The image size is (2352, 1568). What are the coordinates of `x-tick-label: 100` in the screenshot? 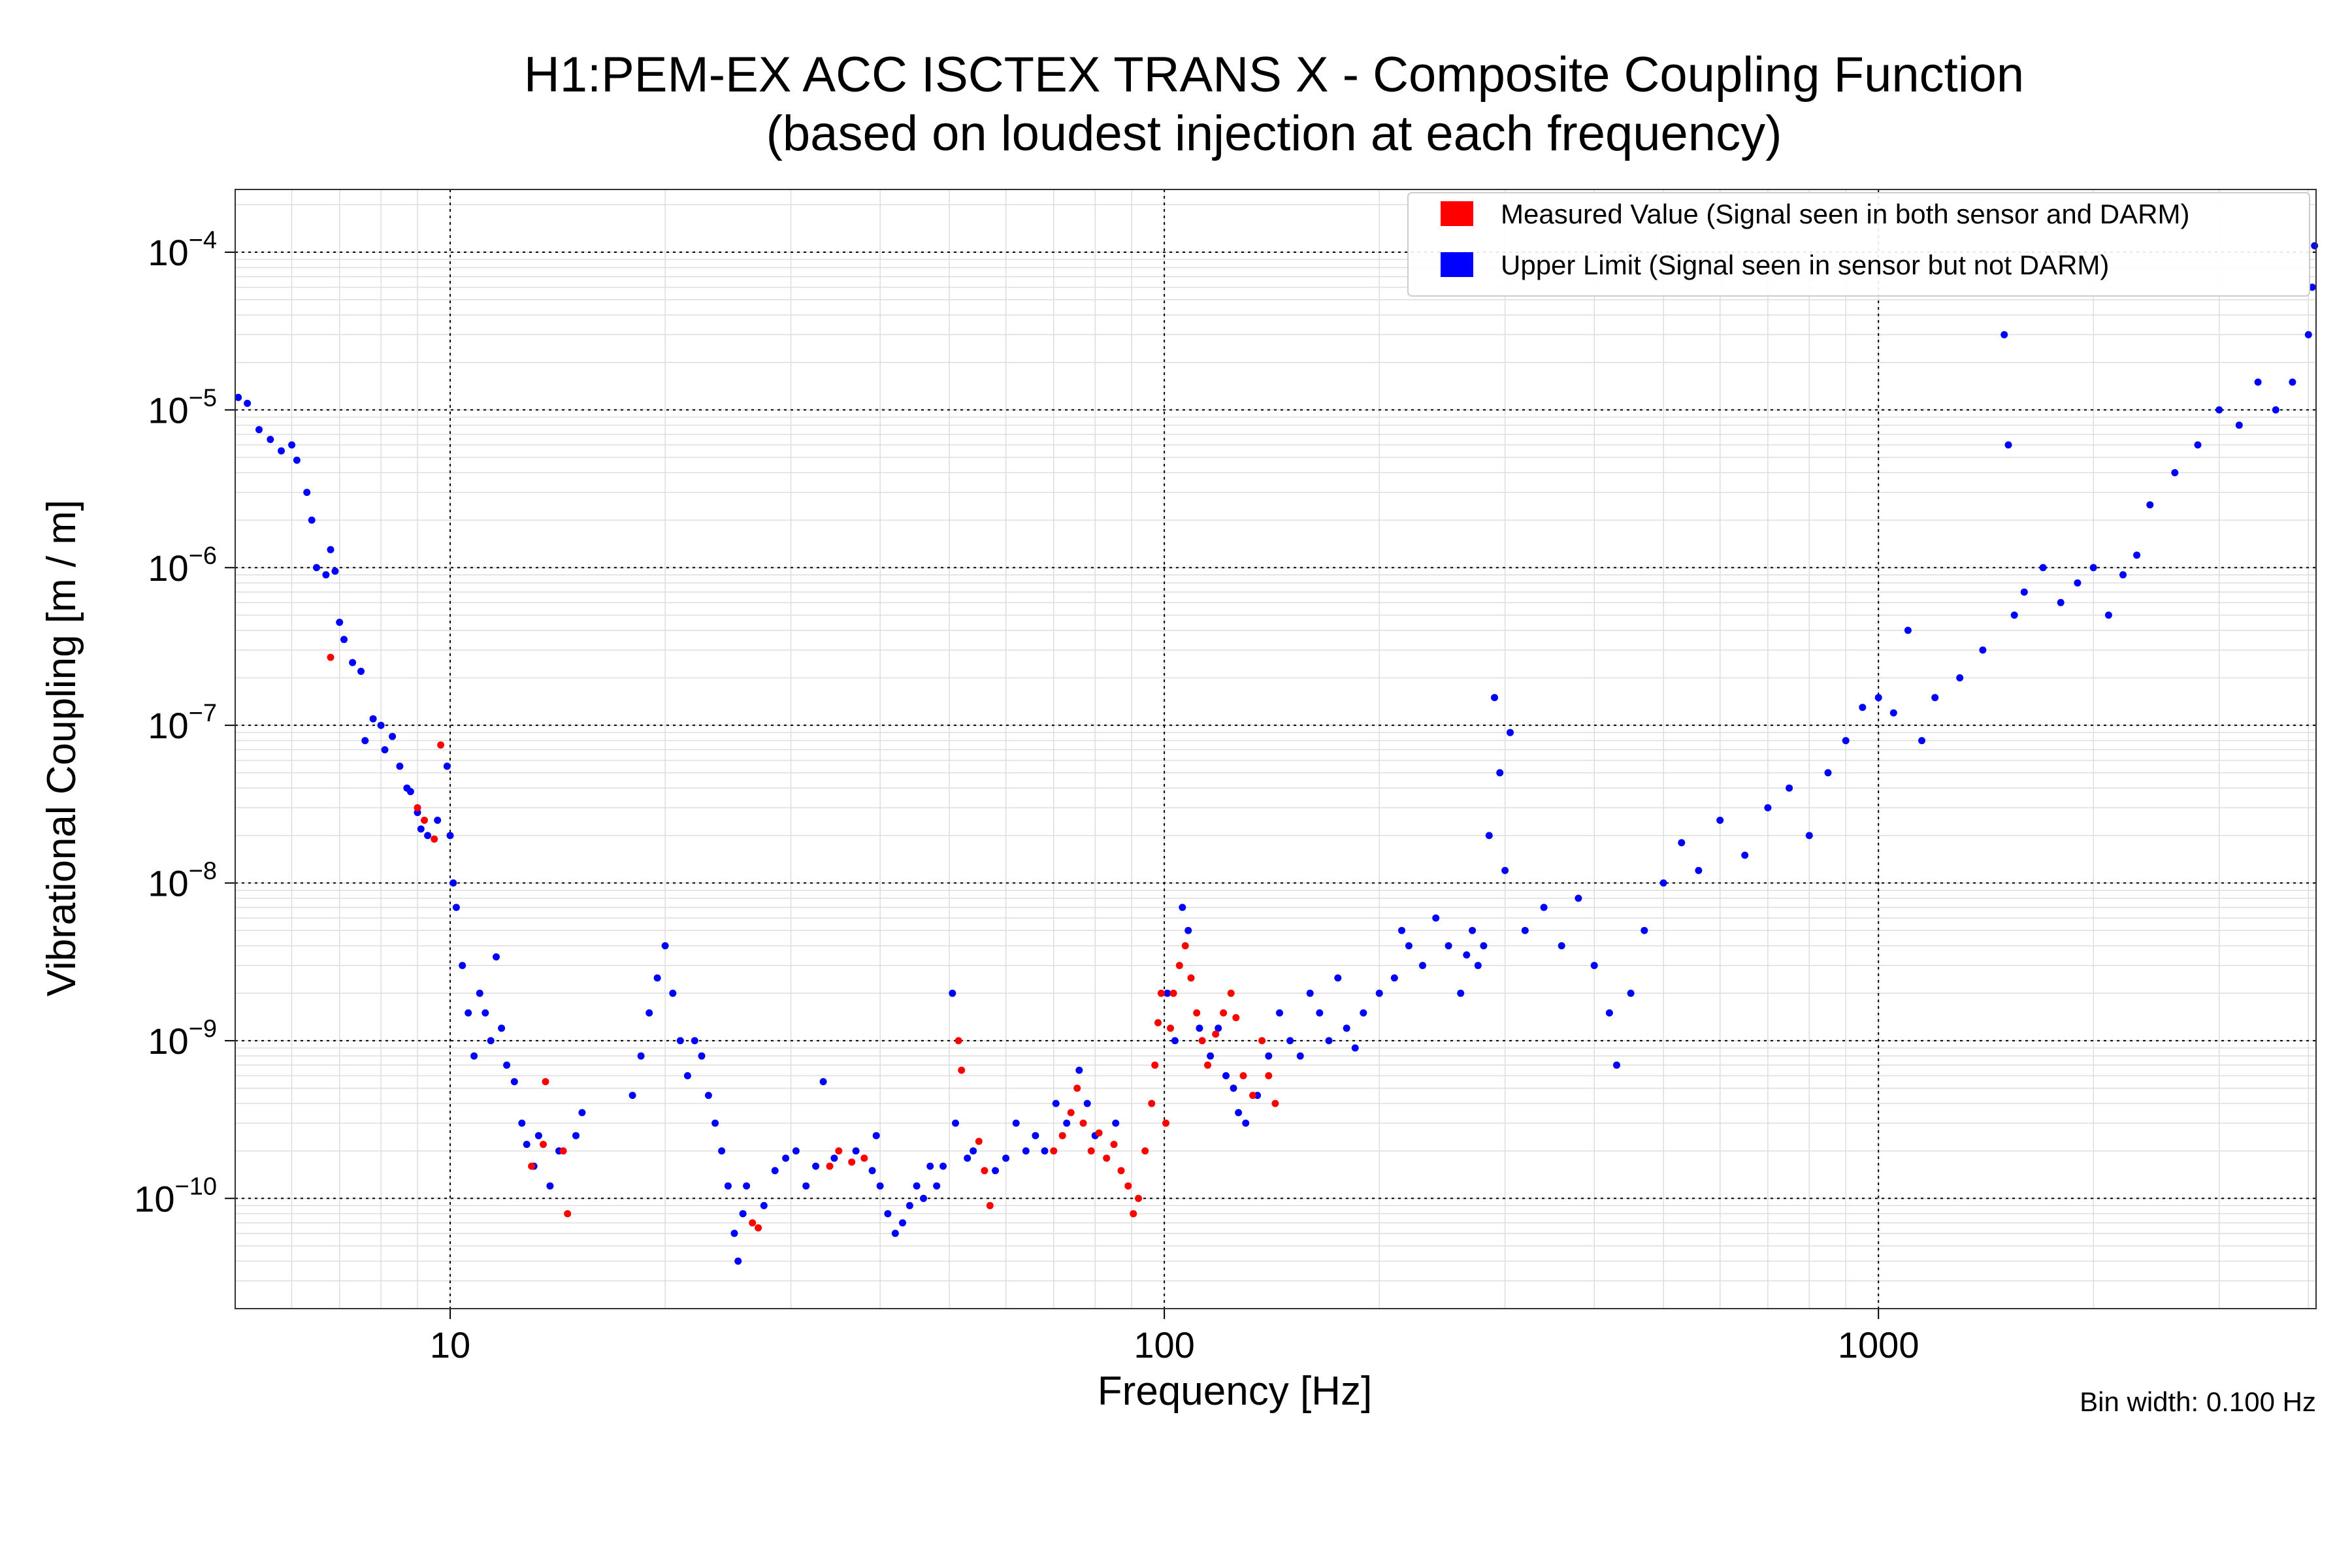 It's located at (1164, 1344).